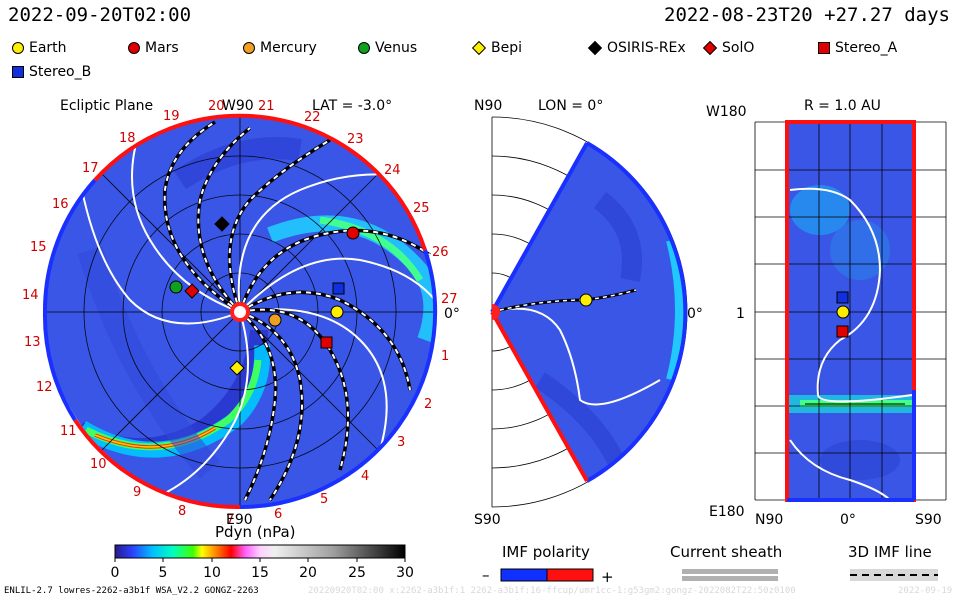 This screenshot has width=960, height=600. I want to click on colorbar-tick: 10, so click(212, 573).